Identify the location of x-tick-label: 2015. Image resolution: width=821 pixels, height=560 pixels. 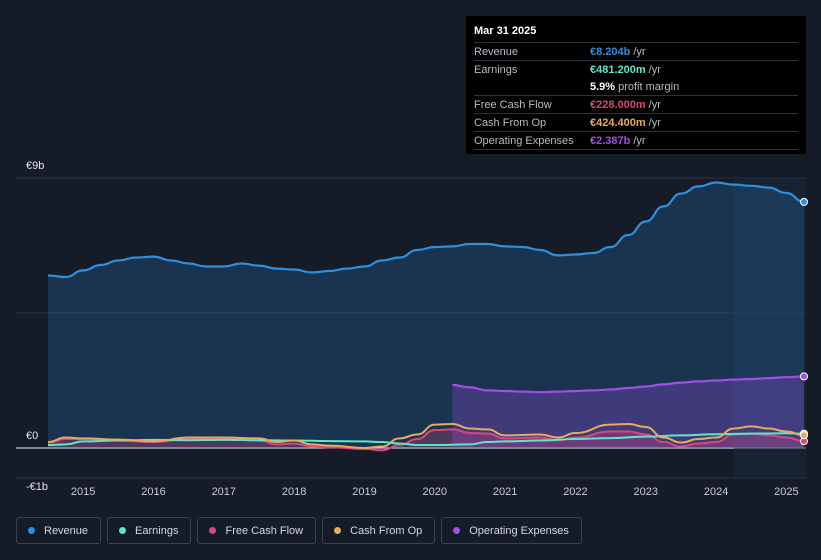
(83, 492).